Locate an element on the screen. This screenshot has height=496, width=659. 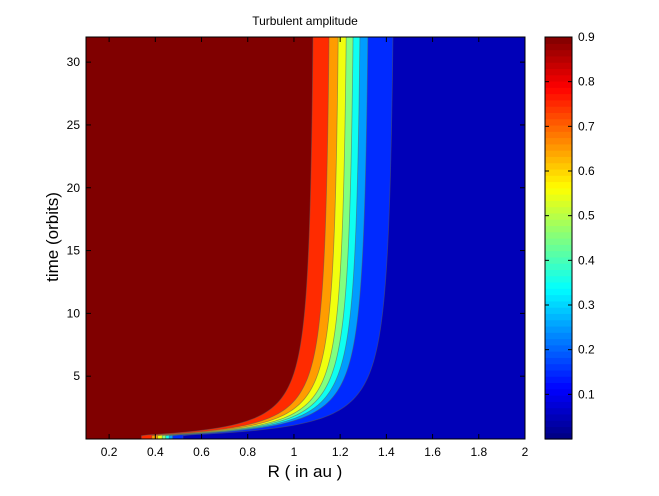
colorbar: 0.1 0.2 0.3 0.4 0.5 0.6 0.7 0.8 0.9 is located at coordinates (569, 235).